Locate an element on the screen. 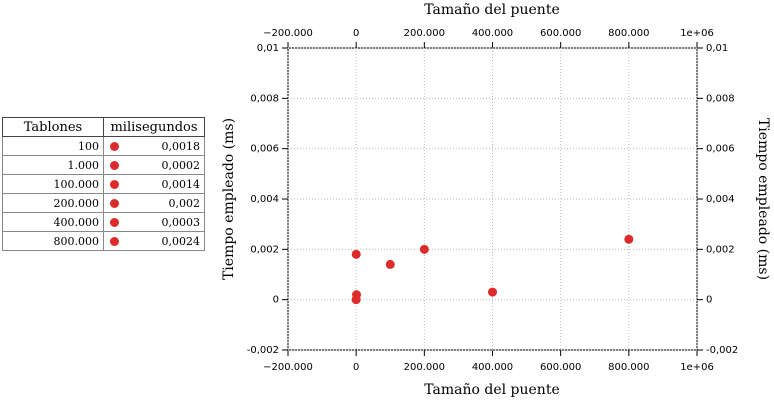 This screenshot has height=400, width=774. cell-text: 400.000 is located at coordinates (76, 222).